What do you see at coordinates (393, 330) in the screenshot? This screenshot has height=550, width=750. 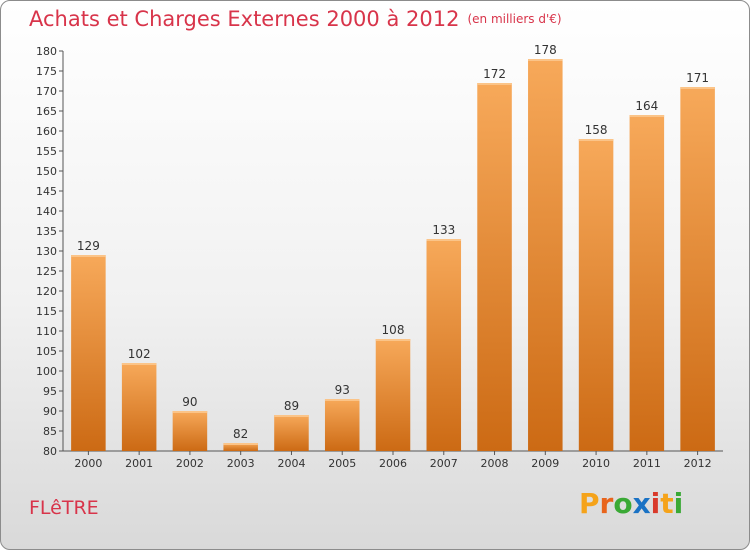 I see `bar-value-label: 108` at bounding box center [393, 330].